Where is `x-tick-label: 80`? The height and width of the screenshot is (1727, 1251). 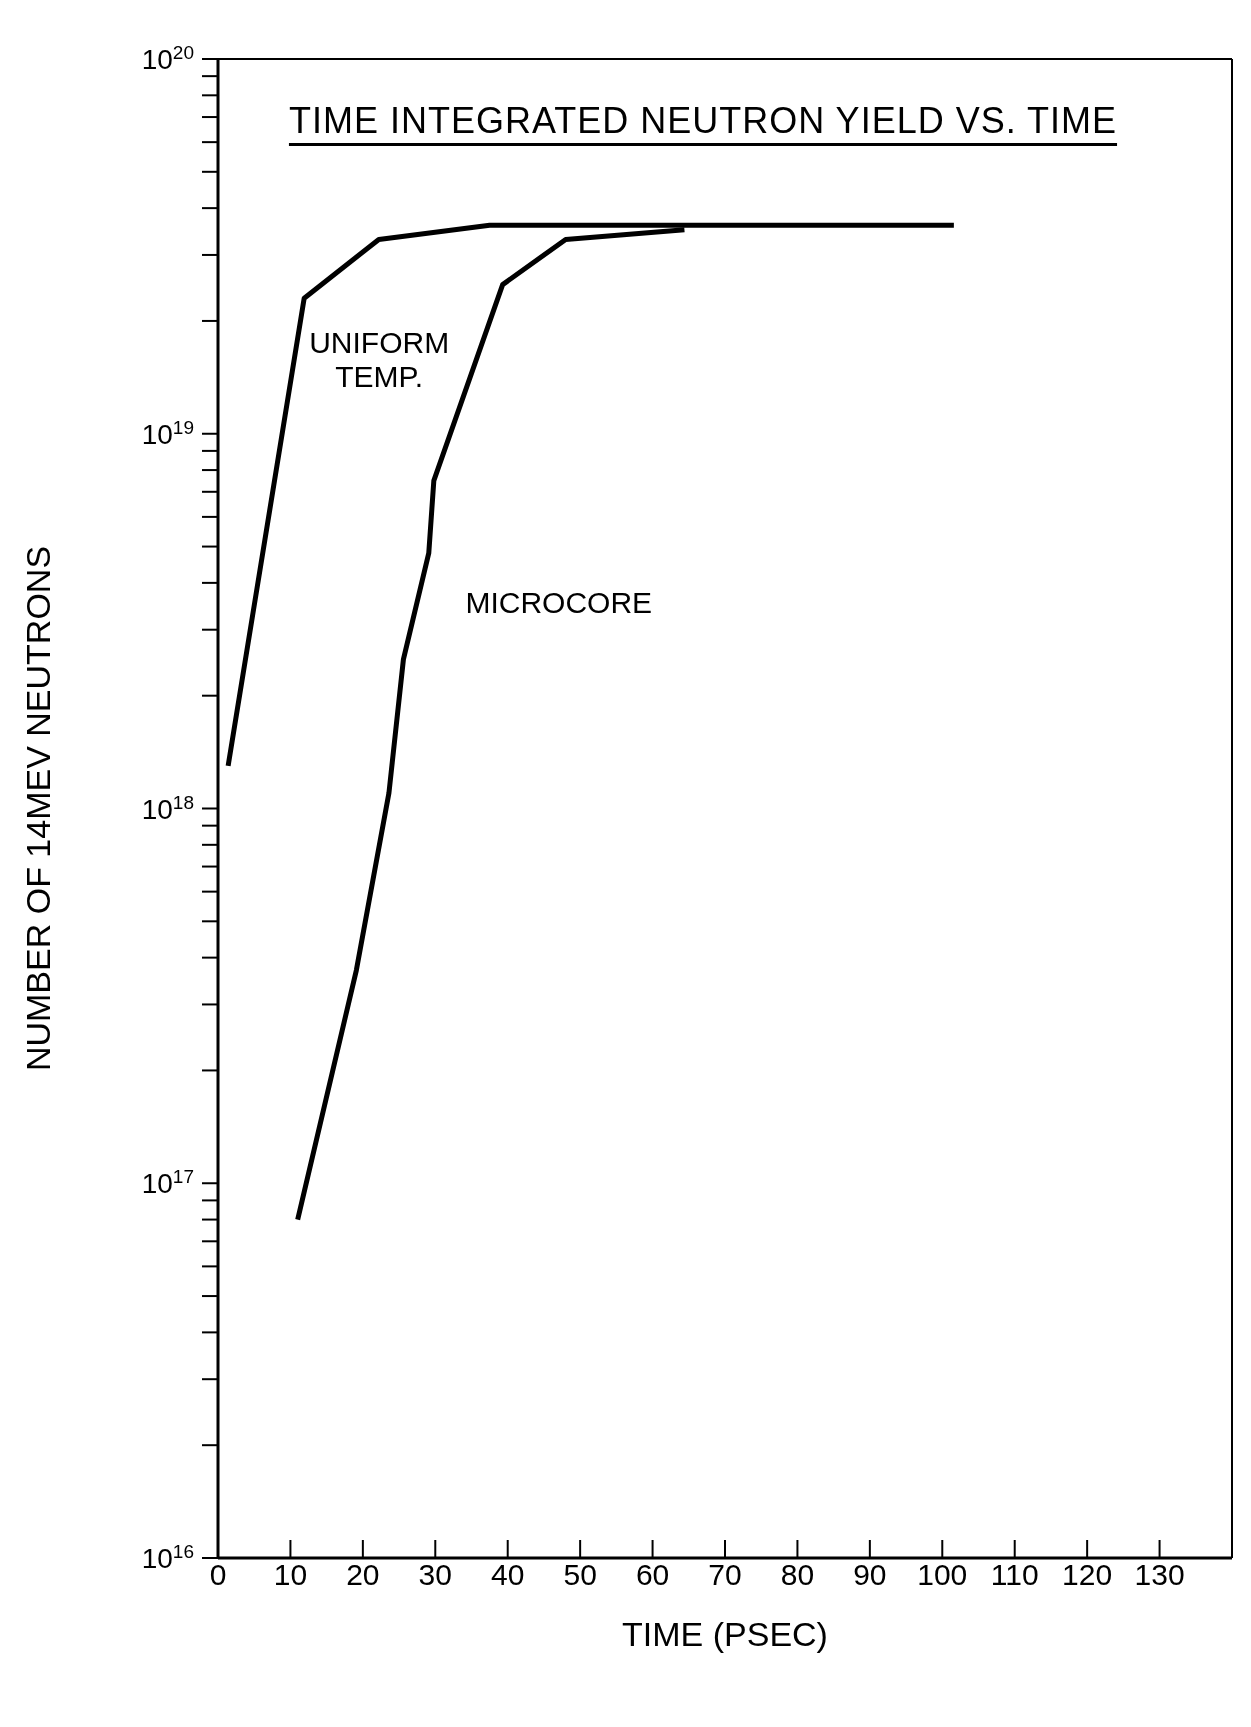
x-tick-label: 80 is located at coordinates (797, 1575).